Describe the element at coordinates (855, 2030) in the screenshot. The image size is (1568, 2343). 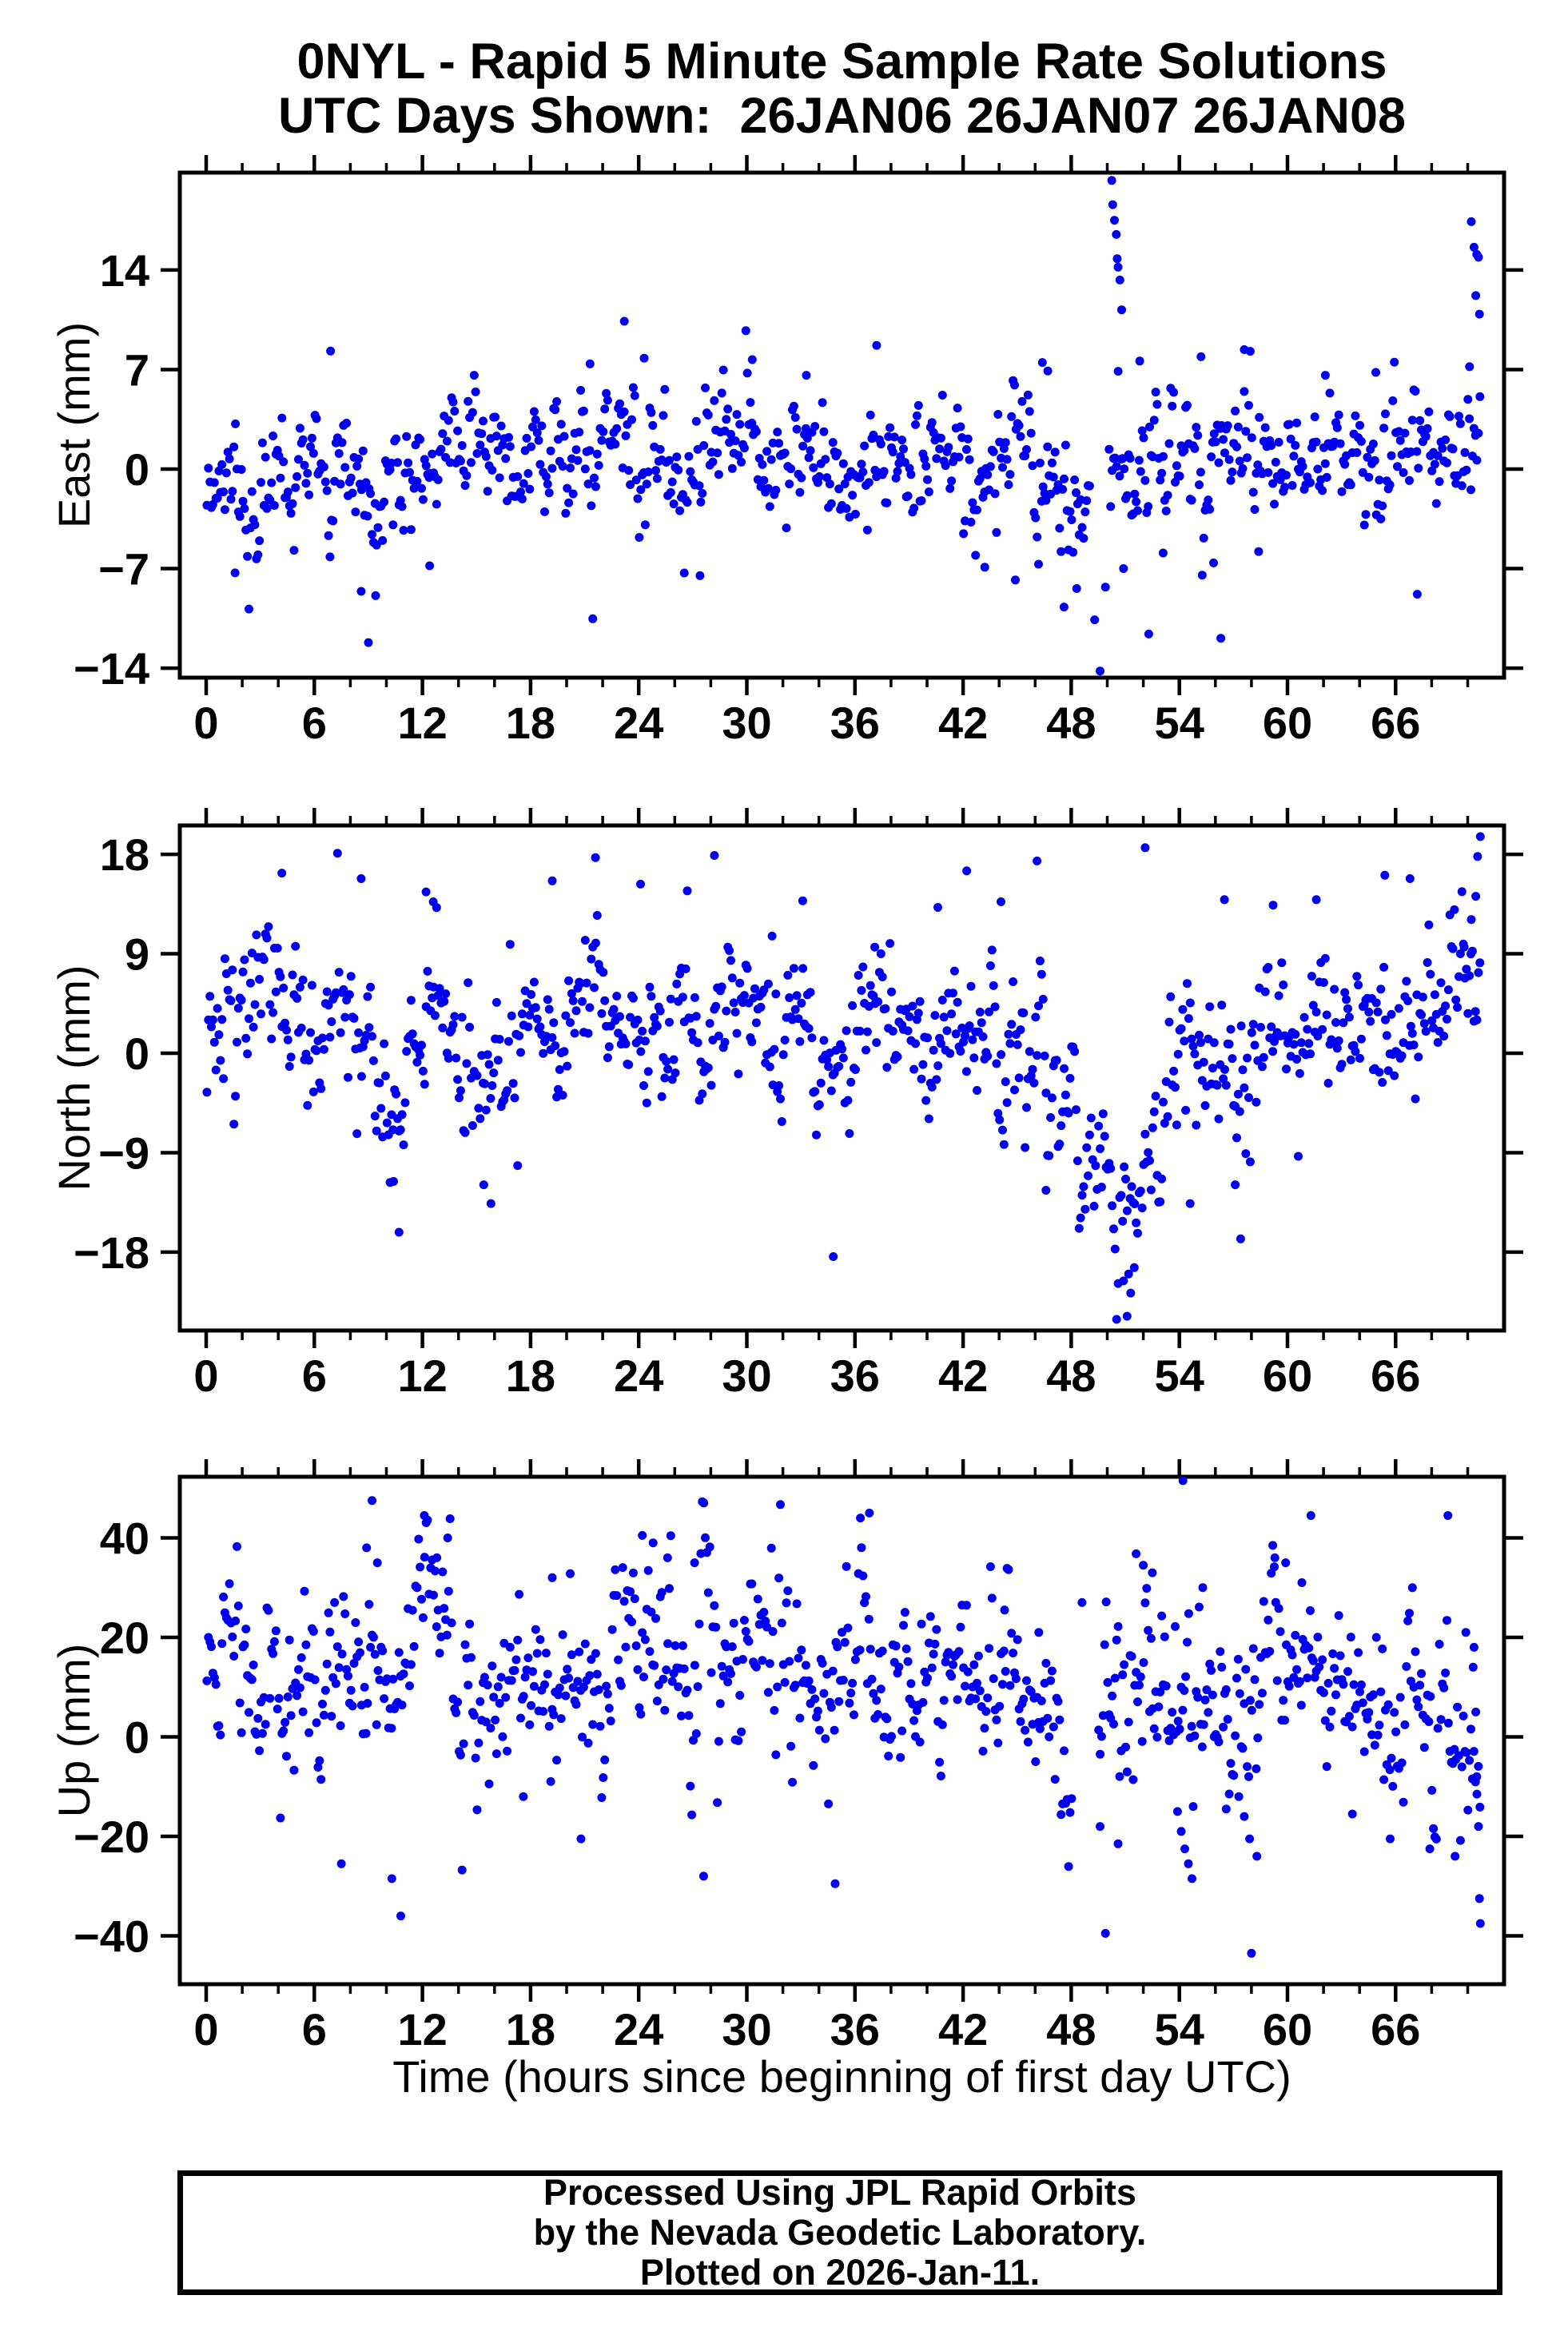
I see `up-x-tick-label: 36` at that location.